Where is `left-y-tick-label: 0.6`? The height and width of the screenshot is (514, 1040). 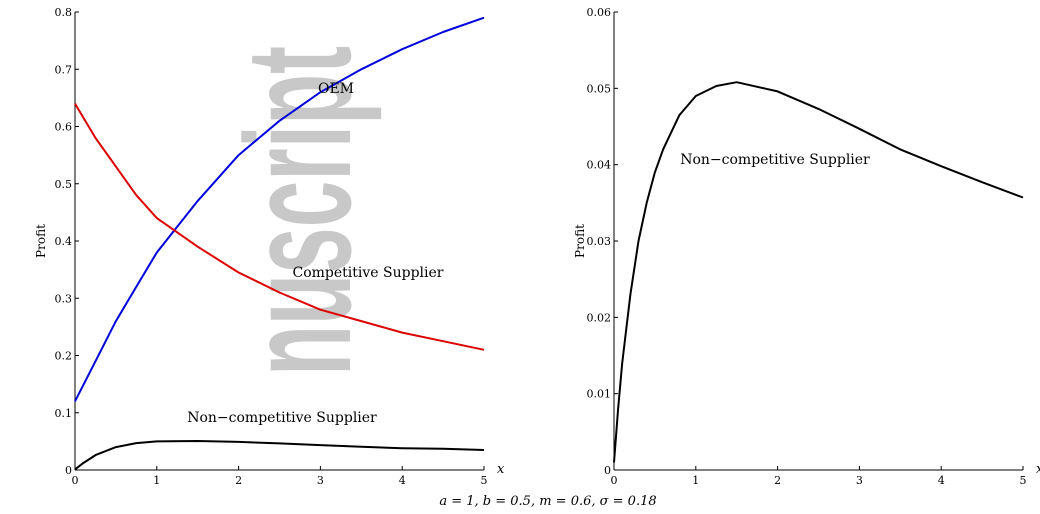 left-y-tick-label: 0.6 is located at coordinates (64, 127).